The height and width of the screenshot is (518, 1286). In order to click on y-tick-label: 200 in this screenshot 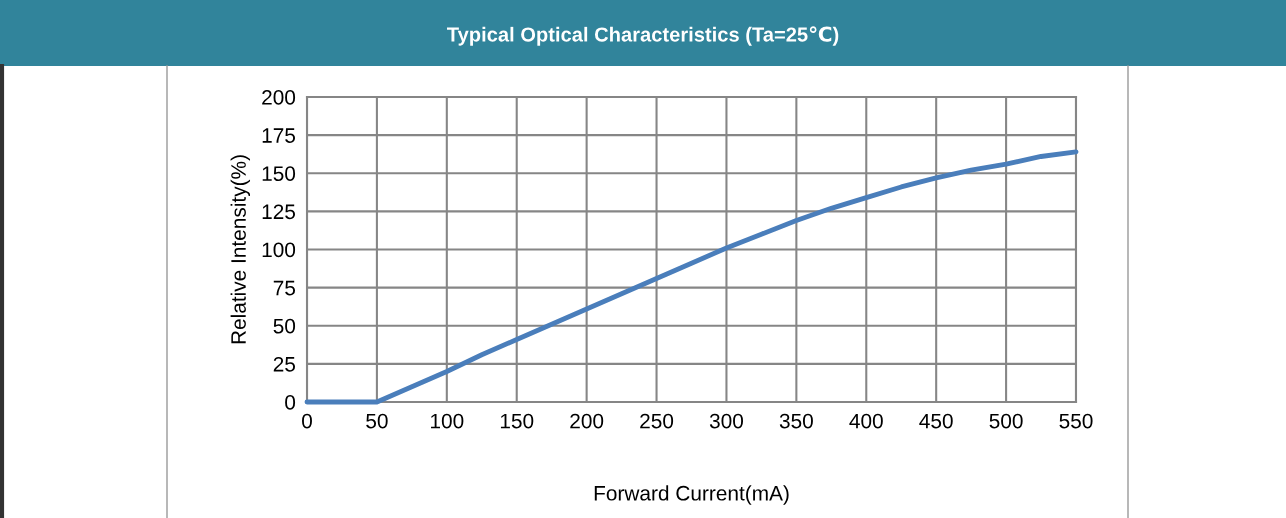, I will do `click(279, 97)`.